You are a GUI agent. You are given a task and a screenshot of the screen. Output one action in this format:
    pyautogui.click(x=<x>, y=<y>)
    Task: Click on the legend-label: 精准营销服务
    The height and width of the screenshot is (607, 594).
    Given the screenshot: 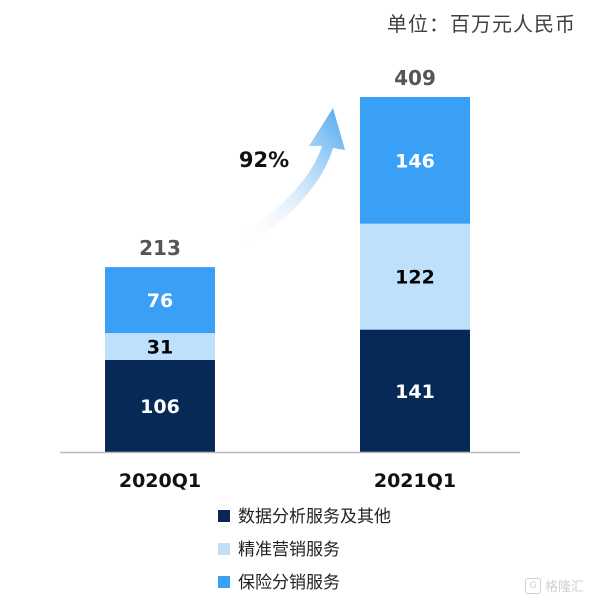 What is the action you would take?
    pyautogui.click(x=289, y=550)
    